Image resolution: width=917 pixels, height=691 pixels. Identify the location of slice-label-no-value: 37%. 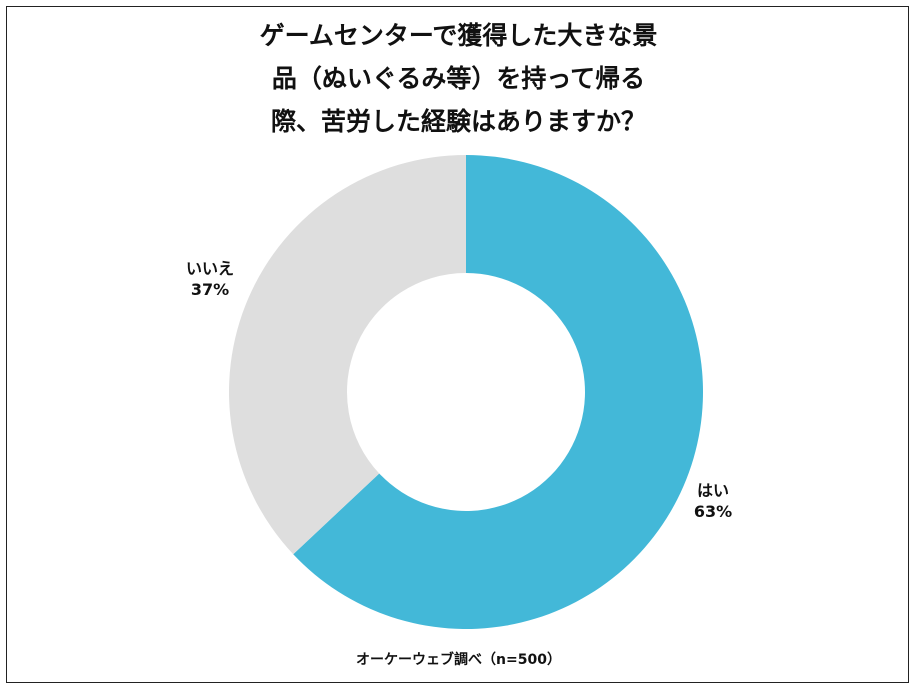
(210, 289).